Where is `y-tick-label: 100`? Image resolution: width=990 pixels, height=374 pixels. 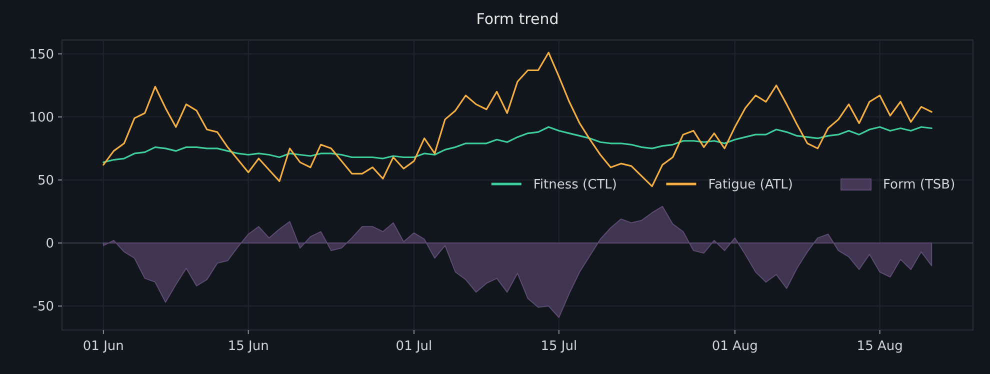 y-tick-label: 100 is located at coordinates (41, 118).